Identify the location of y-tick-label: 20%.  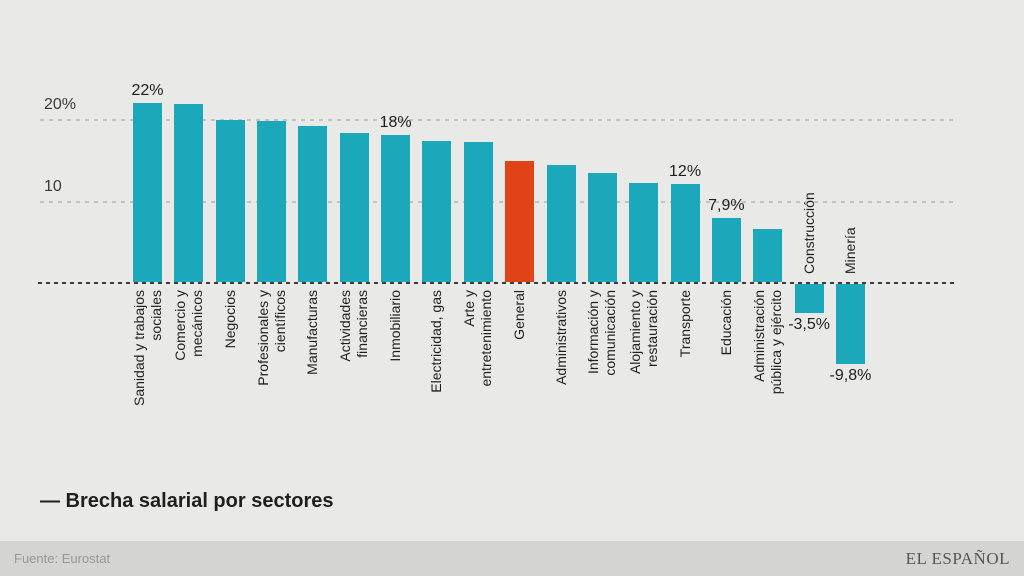
(60, 104).